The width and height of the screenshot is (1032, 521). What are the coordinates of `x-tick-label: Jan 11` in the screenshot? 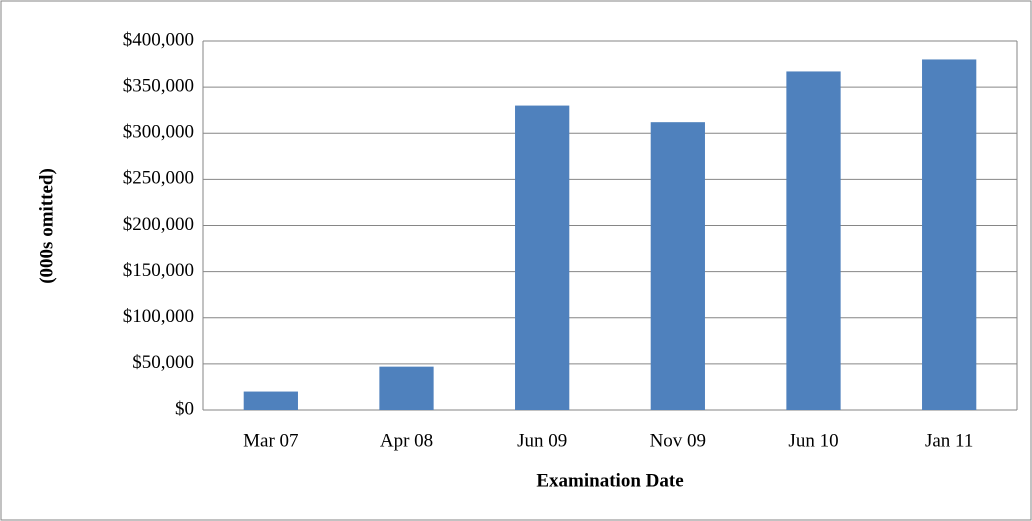 It's located at (949, 440).